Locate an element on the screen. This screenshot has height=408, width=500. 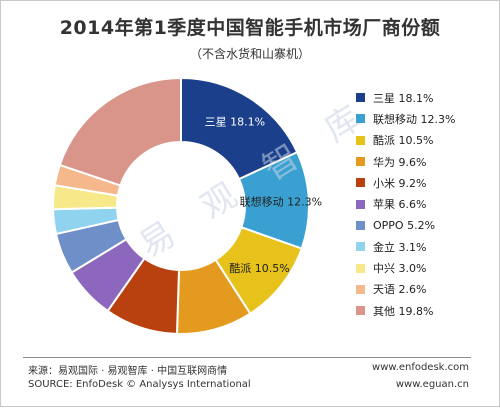
legend-item: 天语 2.6% is located at coordinates (405, 289).